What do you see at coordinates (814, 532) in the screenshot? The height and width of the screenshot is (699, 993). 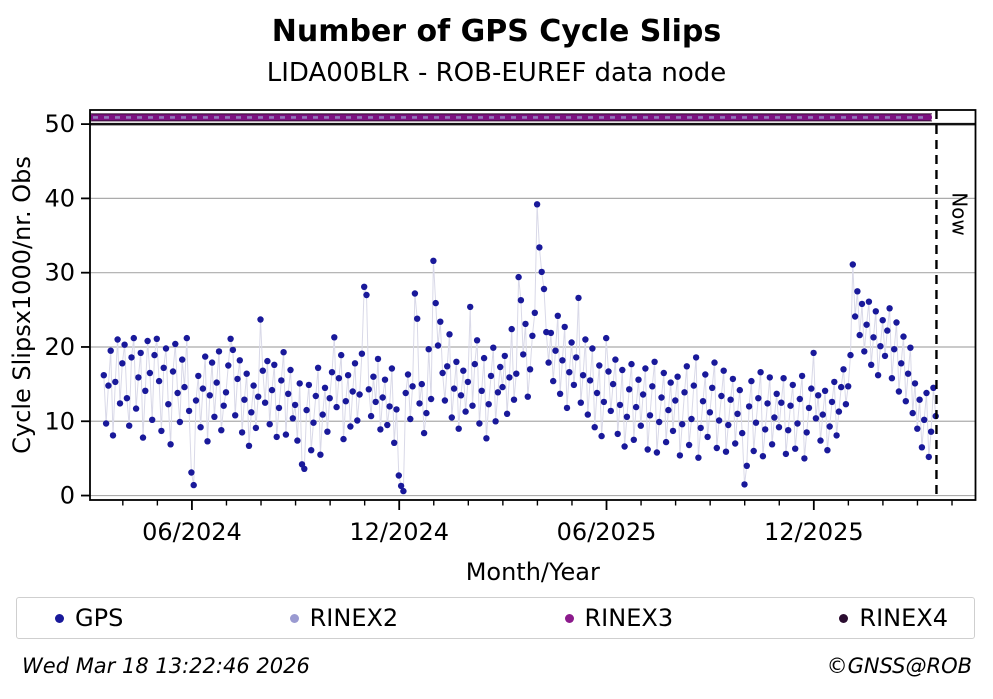 I see `x-tick-label: 12/2025` at bounding box center [814, 532].